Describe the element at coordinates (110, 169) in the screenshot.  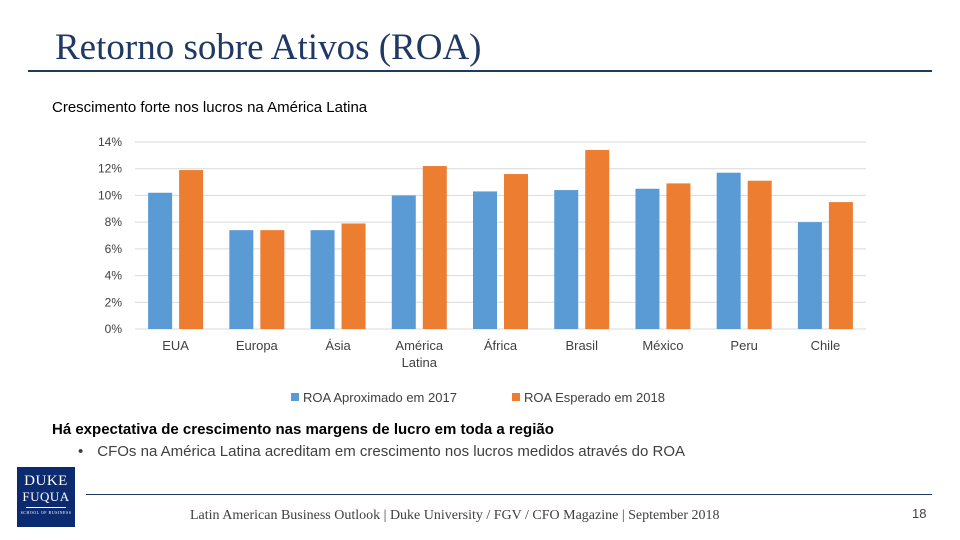
I see `y-tick-label: 12%` at that location.